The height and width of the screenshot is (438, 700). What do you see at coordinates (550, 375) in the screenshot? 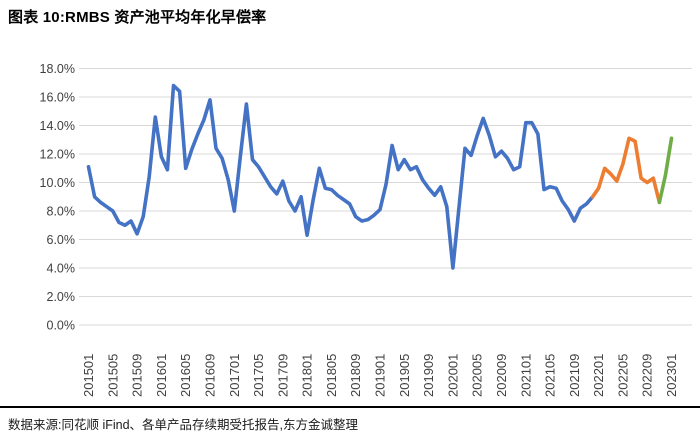
I see `x-axis-label: 202105` at bounding box center [550, 375].